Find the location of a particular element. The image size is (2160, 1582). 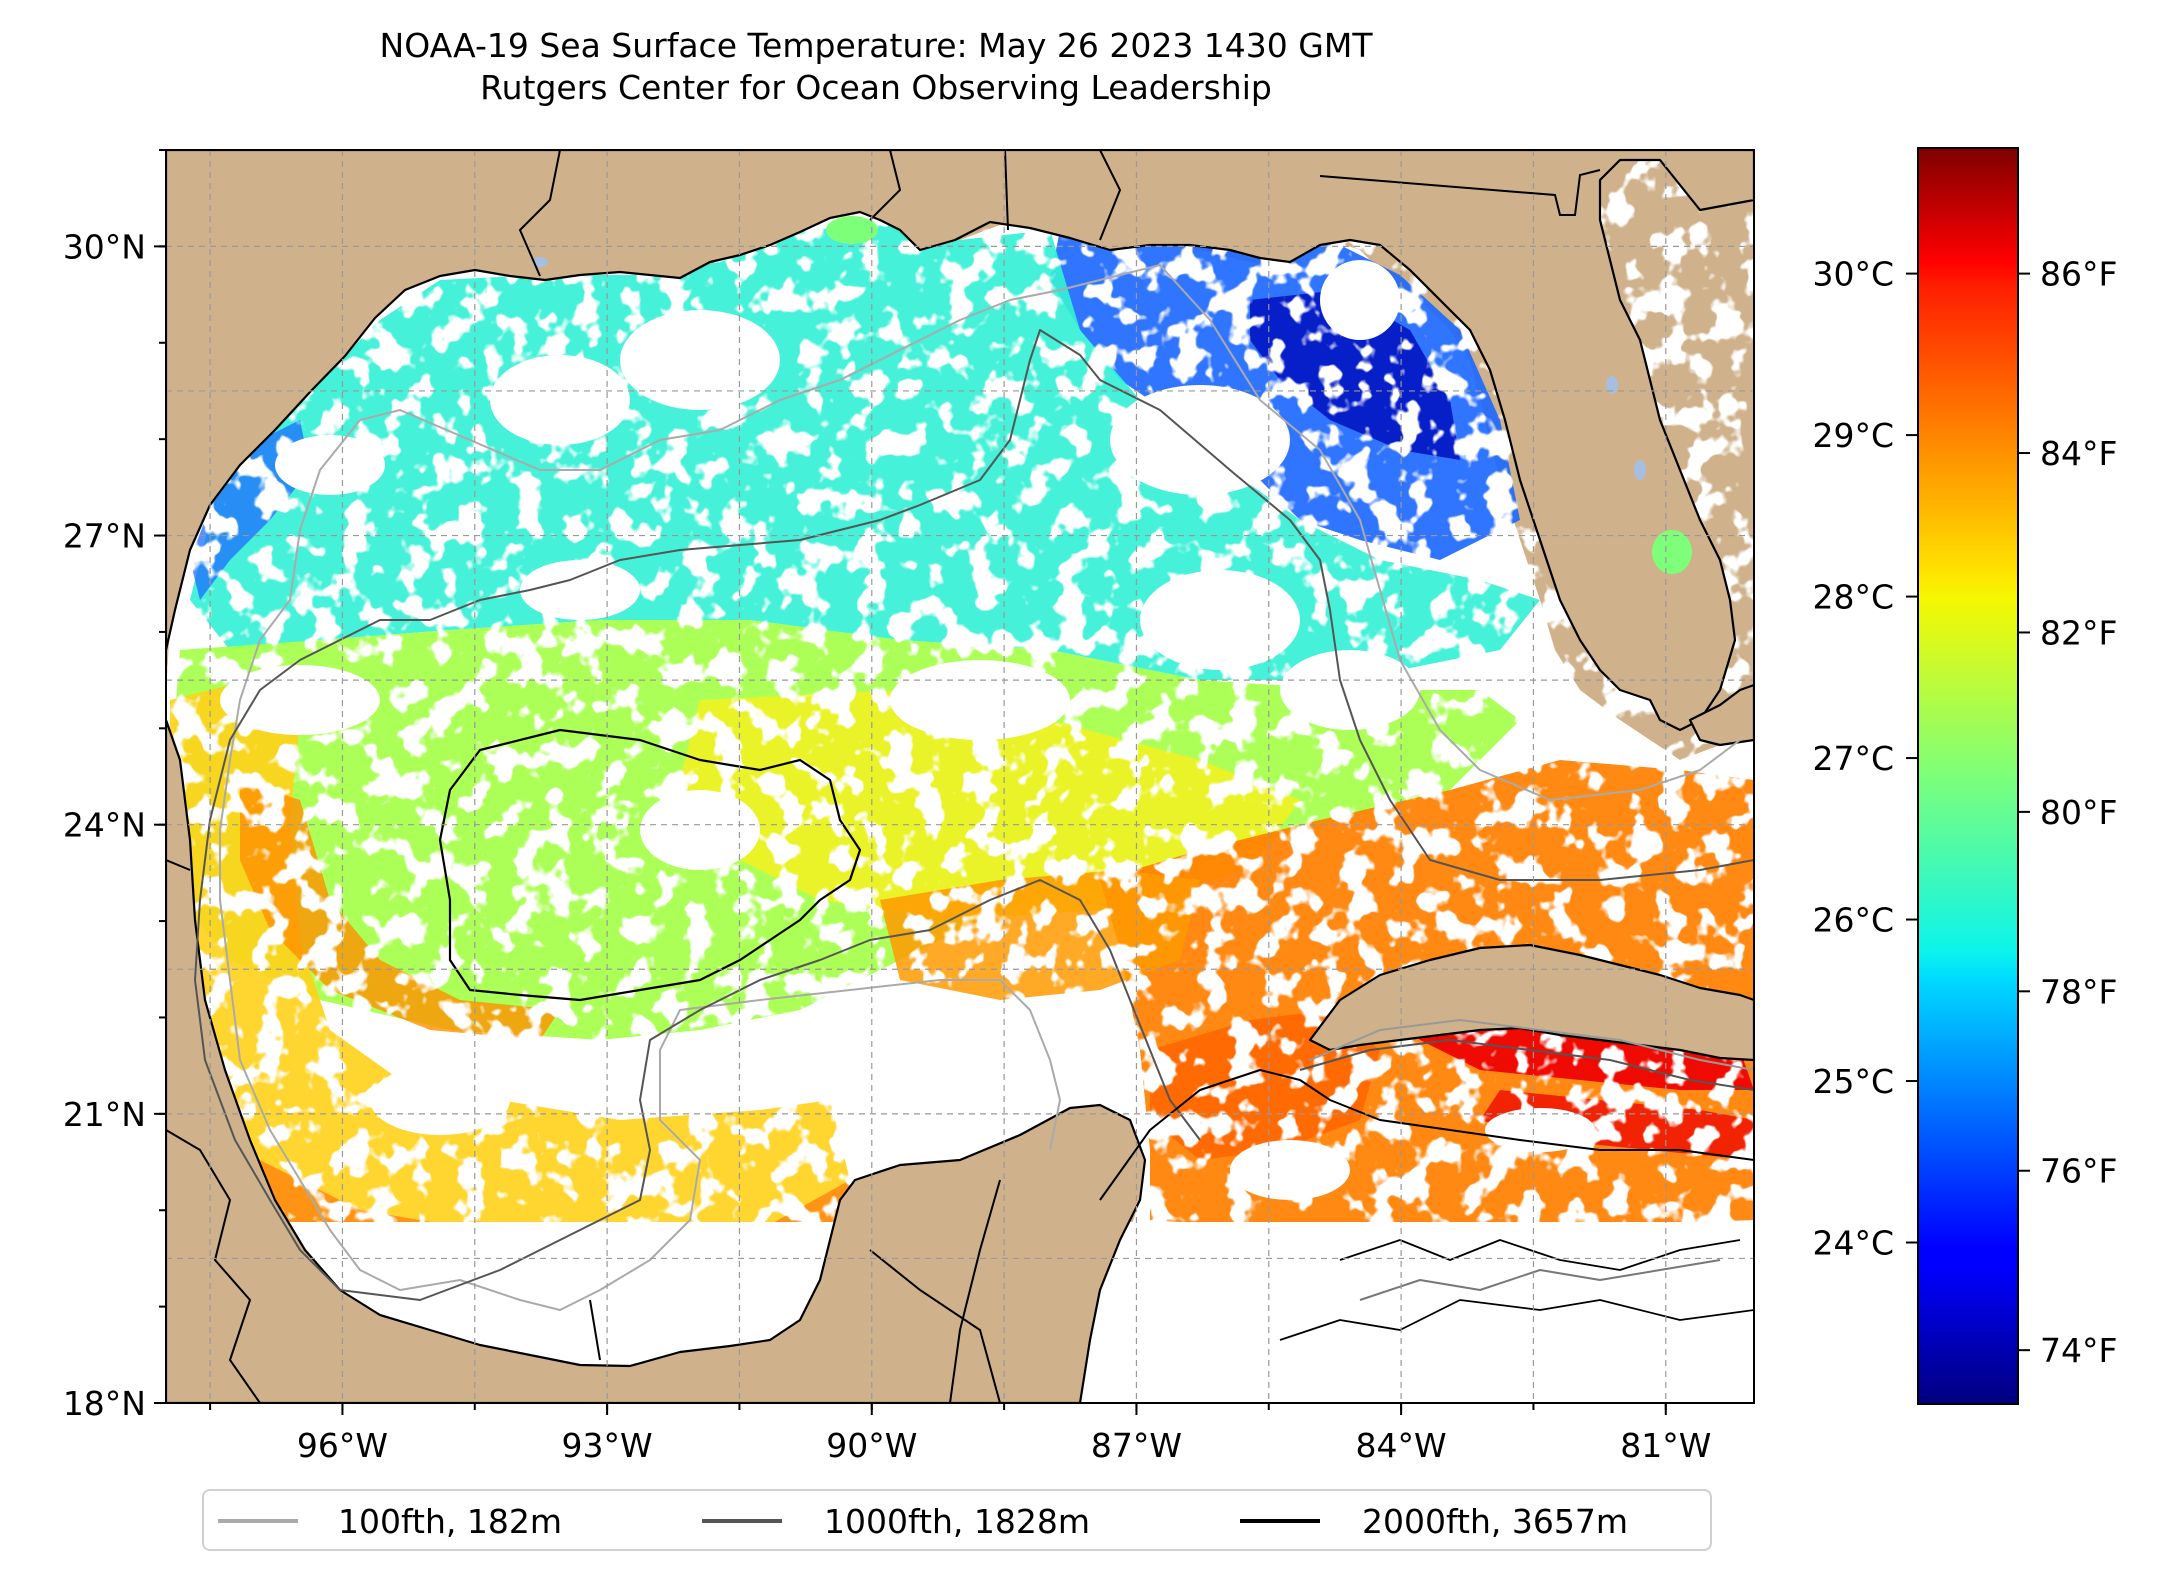

contour-legend is located at coordinates (957, 1520).